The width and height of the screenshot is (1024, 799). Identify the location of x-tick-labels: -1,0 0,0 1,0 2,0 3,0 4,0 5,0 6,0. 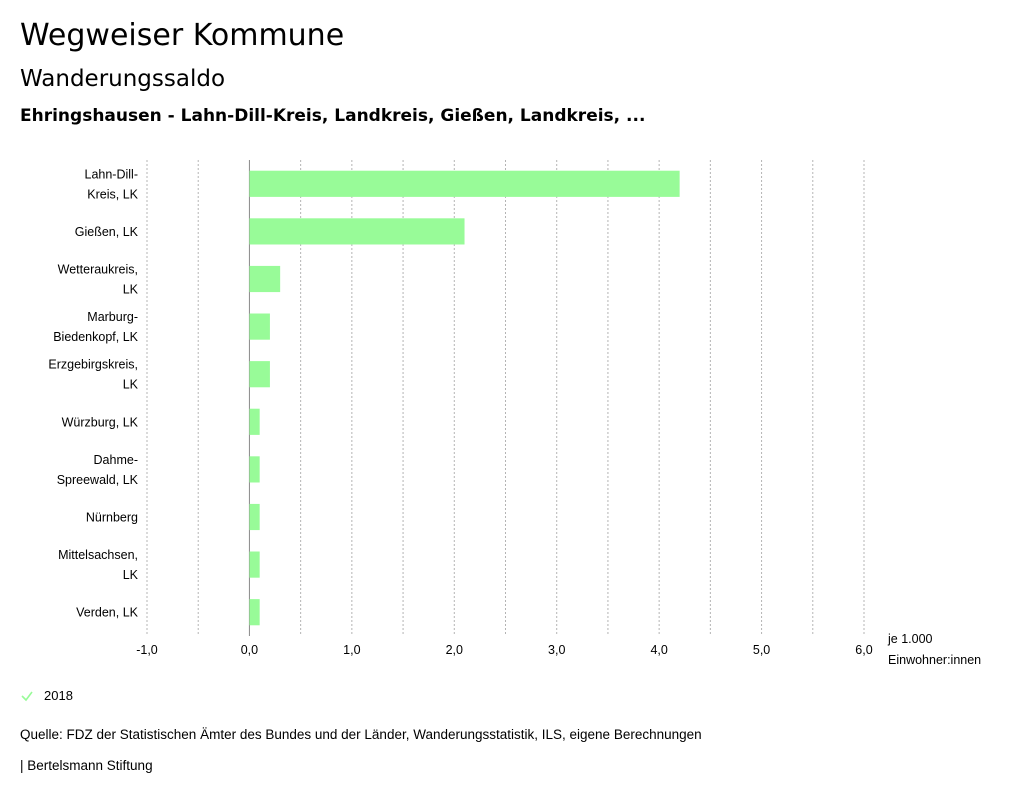
(504, 650).